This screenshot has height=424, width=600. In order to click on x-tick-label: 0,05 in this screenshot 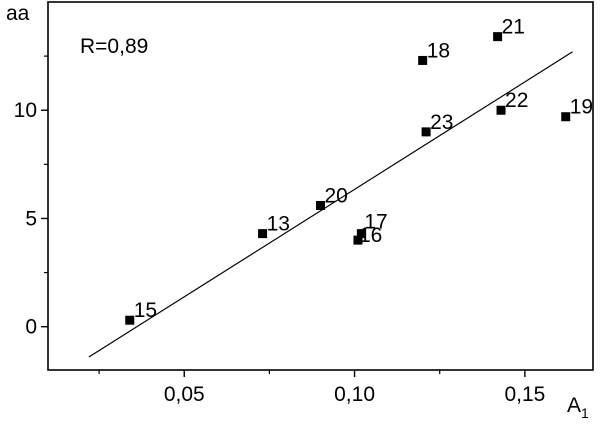, I will do `click(184, 394)`.